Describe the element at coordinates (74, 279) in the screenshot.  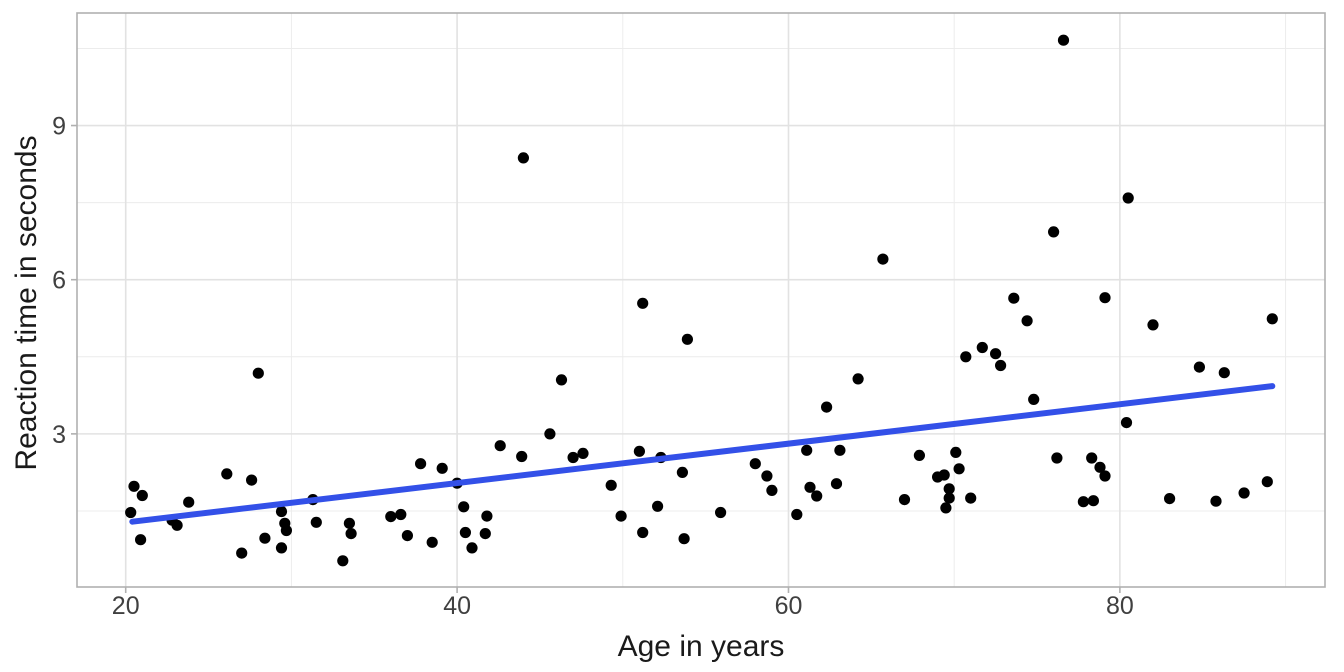
I see `y-axis-tick-marks` at that location.